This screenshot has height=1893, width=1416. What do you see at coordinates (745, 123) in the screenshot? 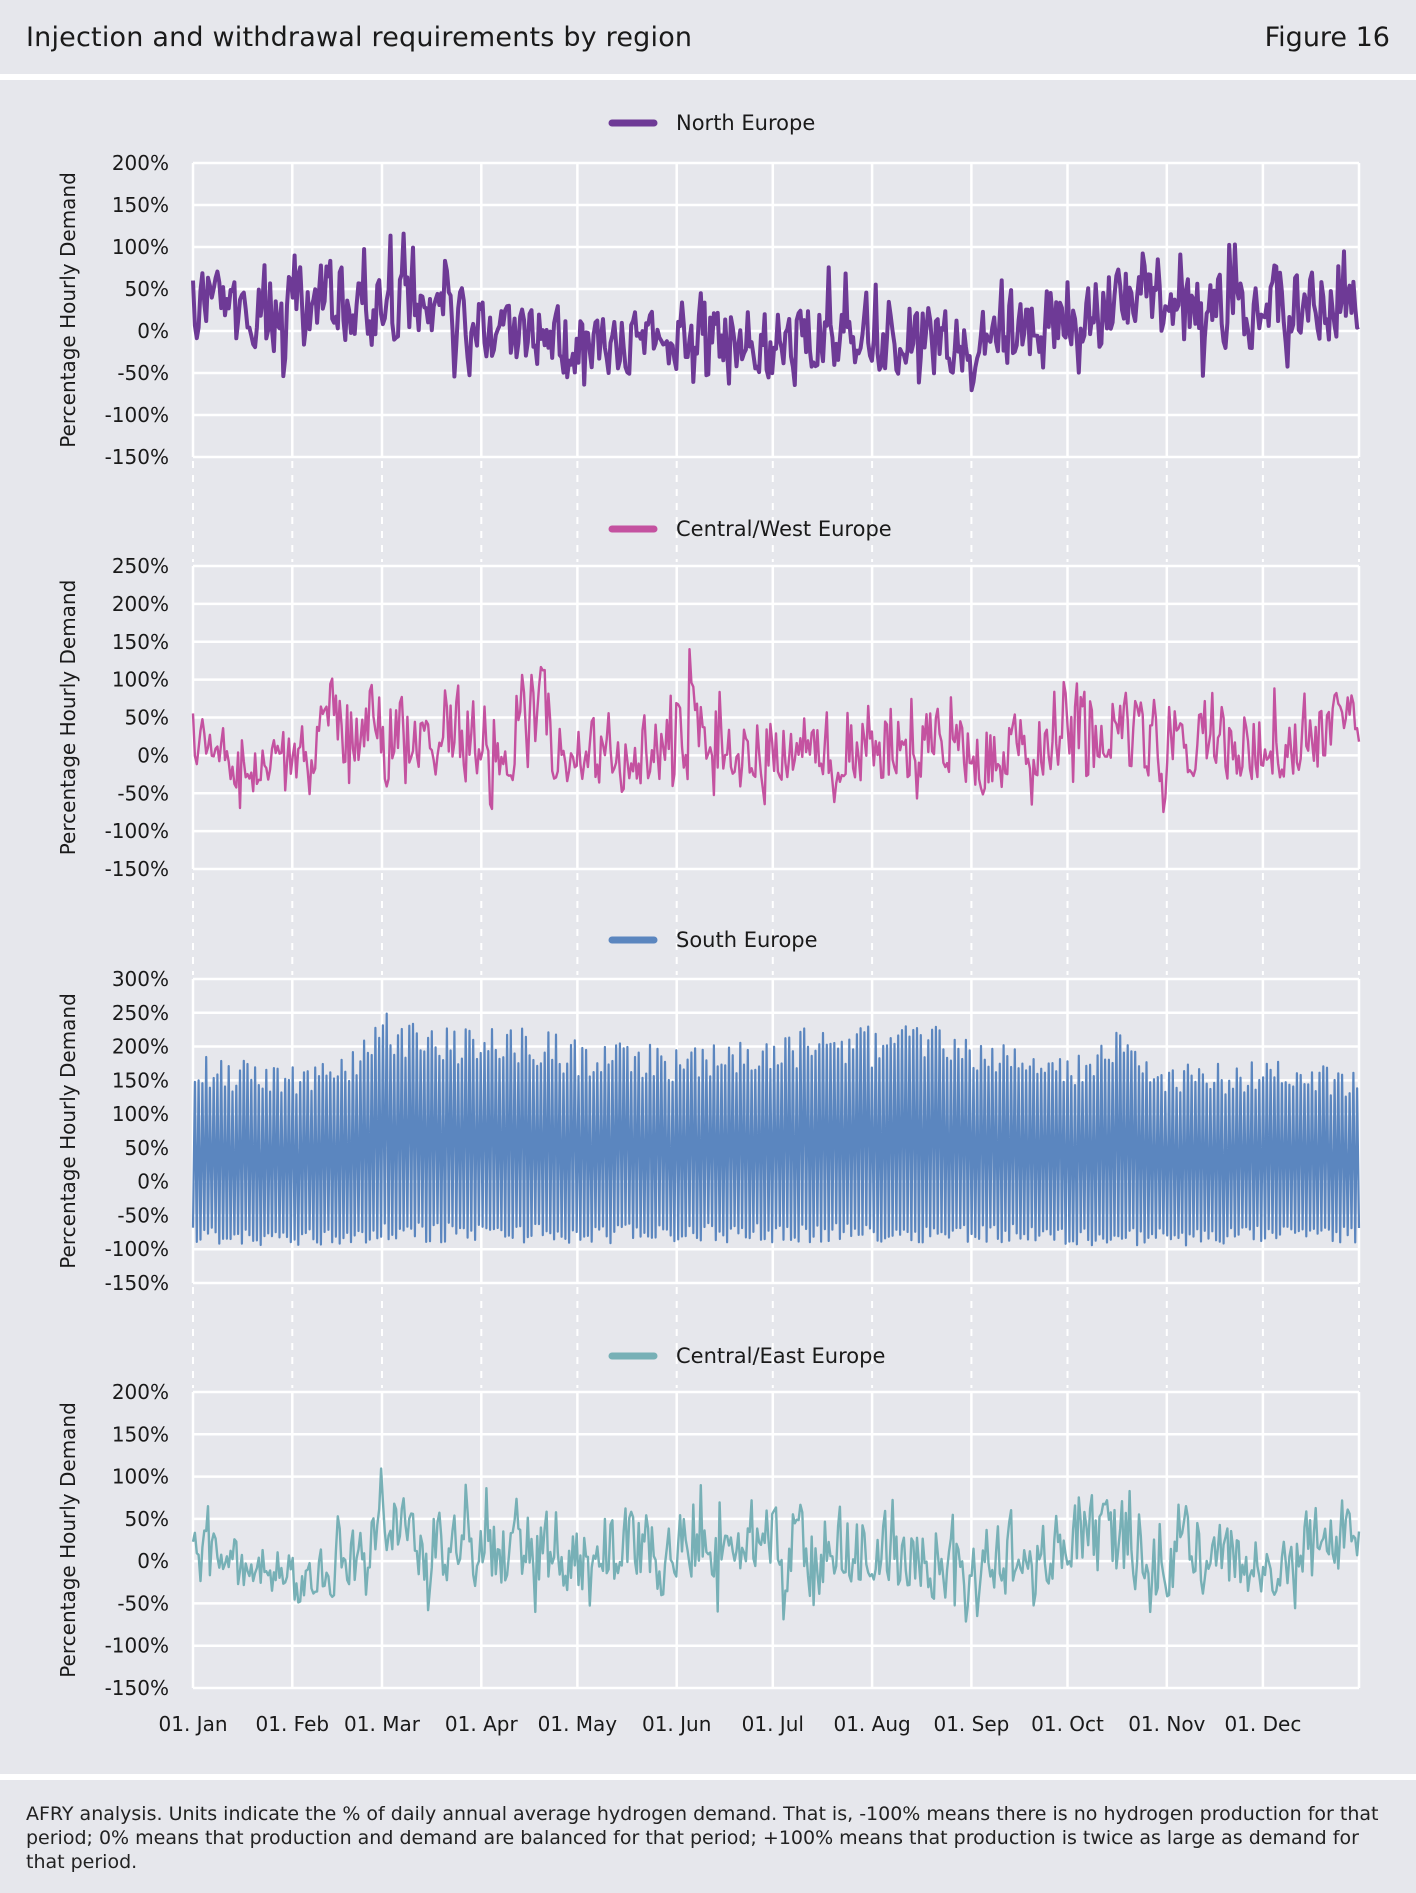
I see `legend-label: North Europe` at bounding box center [745, 123].